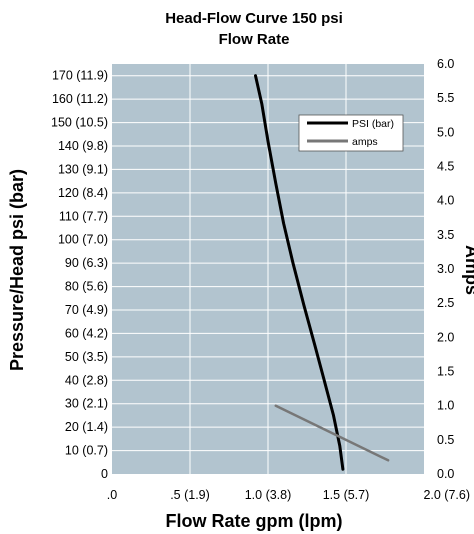  I want to click on y-tick-label: 120 (8.4), so click(83, 193).